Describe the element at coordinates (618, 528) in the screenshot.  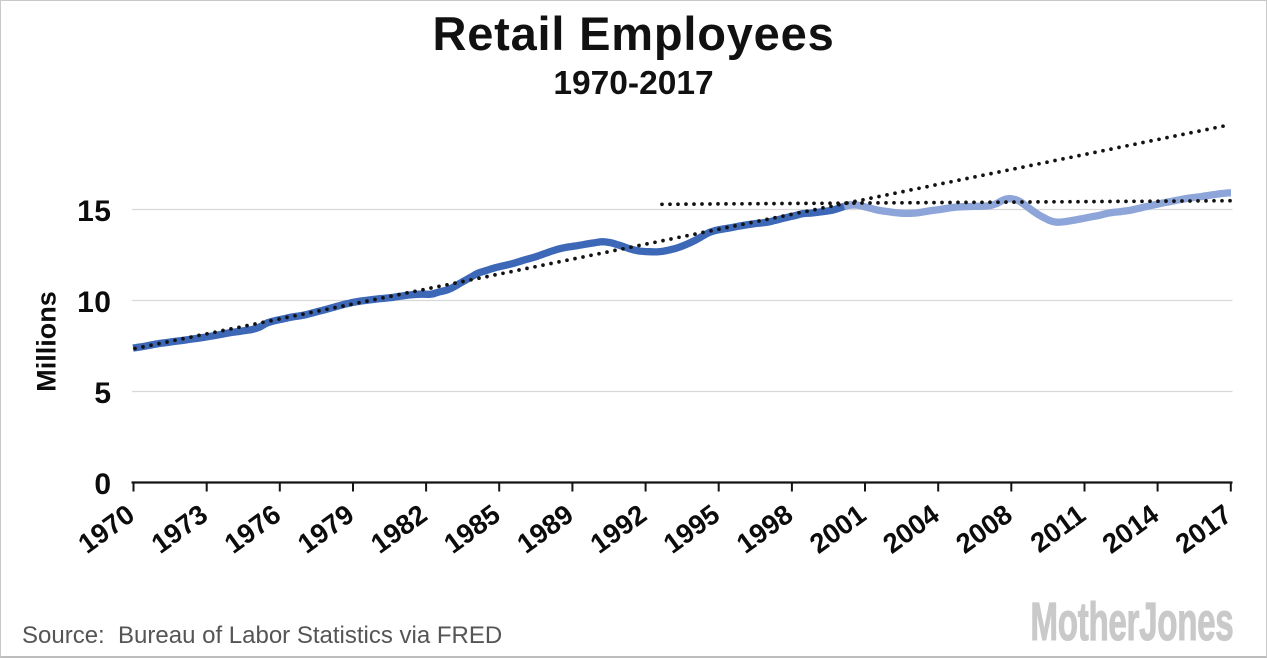
I see `svg-text: 1992` at that location.